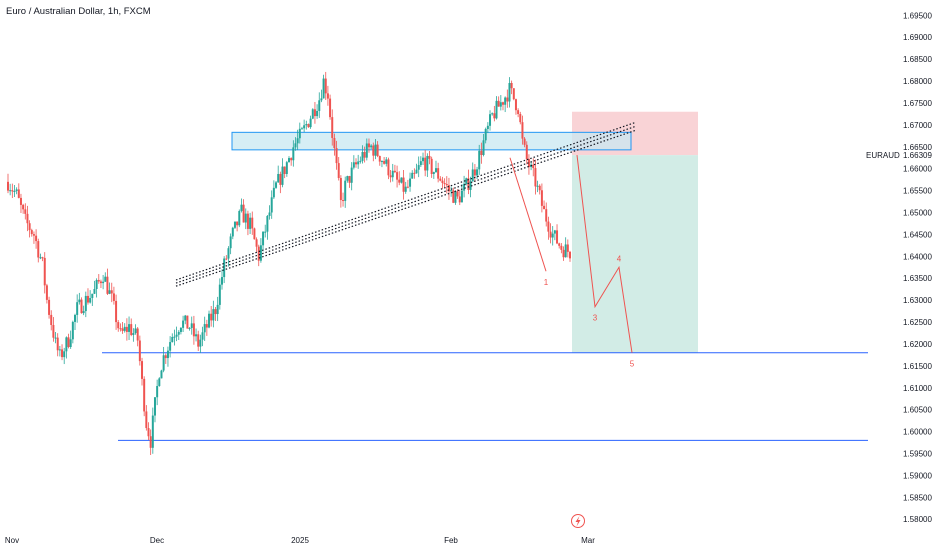 The height and width of the screenshot is (550, 932). What do you see at coordinates (917, 454) in the screenshot?
I see `price-axis-tick-label: 1.59500` at bounding box center [917, 454].